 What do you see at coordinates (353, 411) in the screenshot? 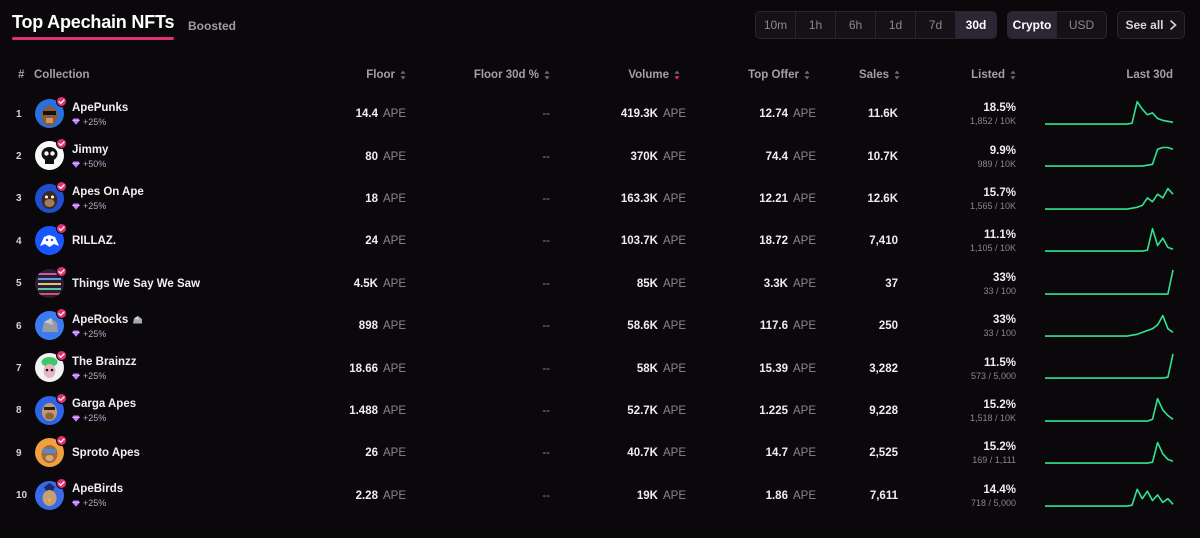
I see `floor-price: 1.488 APE` at bounding box center [353, 411].